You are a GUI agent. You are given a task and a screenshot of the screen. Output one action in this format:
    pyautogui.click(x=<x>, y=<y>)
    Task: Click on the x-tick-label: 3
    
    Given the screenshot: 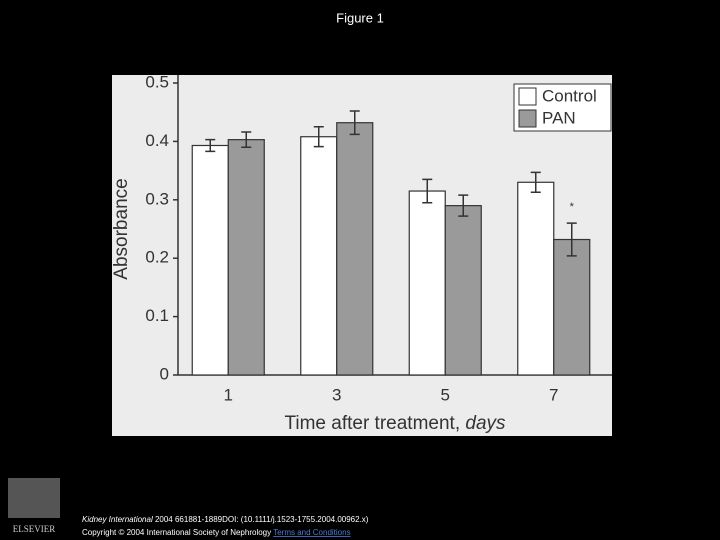 What is the action you would take?
    pyautogui.click(x=336, y=394)
    